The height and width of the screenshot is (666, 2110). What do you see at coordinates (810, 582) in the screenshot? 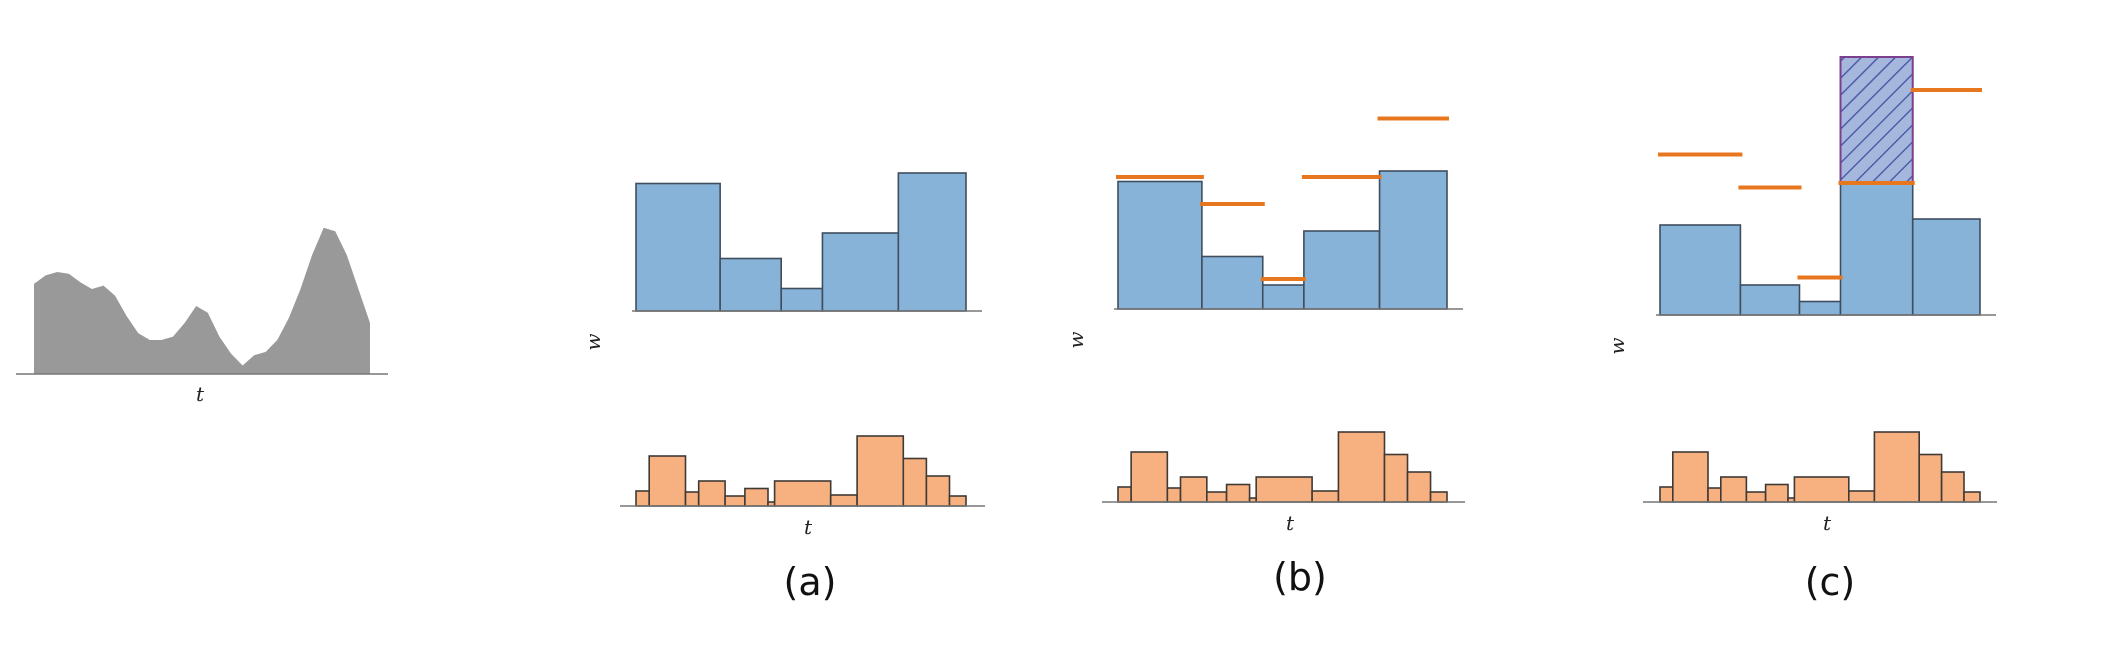
I see `panel-a-caption: (a)` at bounding box center [810, 582].